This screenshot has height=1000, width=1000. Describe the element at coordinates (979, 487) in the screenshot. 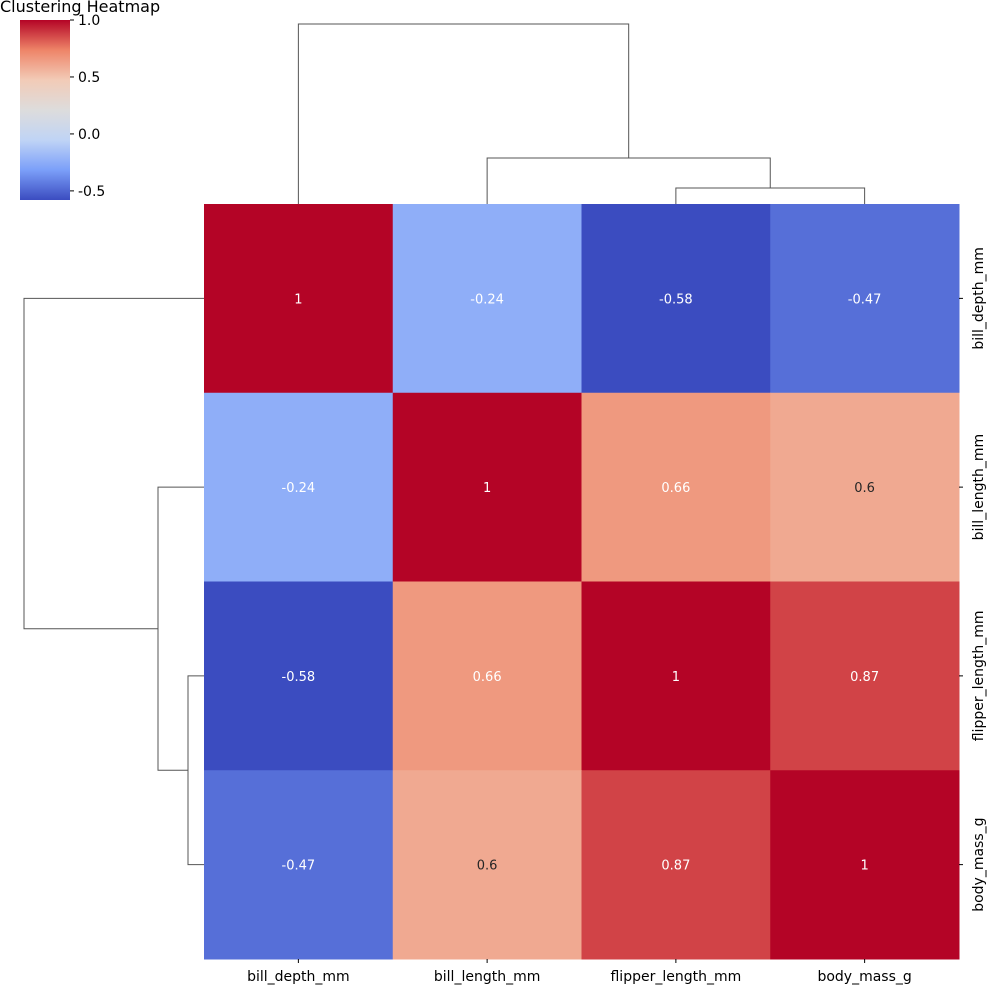

I see `y-tick-label: bill_length_mm` at that location.